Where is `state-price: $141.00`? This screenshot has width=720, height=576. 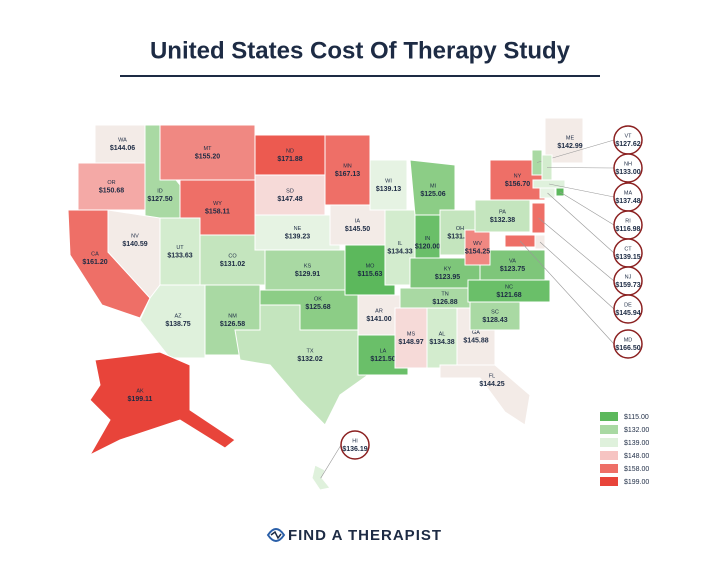 state-price: $141.00 is located at coordinates (378, 319).